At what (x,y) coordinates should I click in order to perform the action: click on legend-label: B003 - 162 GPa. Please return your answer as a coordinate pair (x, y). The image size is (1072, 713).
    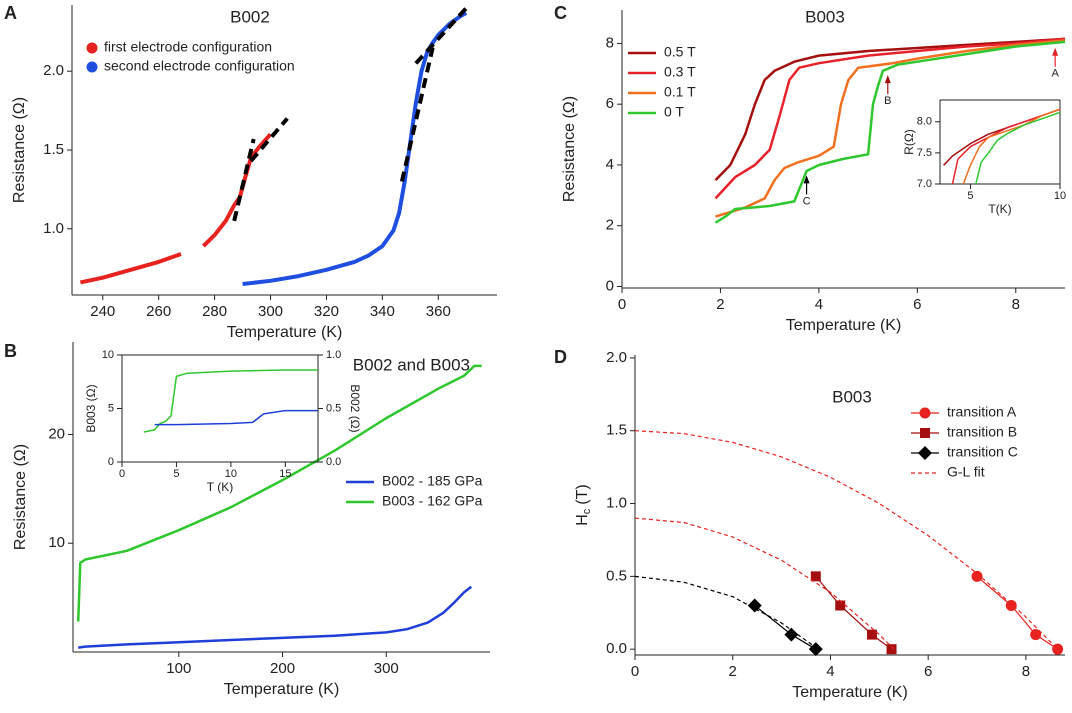
    Looking at the image, I should click on (432, 501).